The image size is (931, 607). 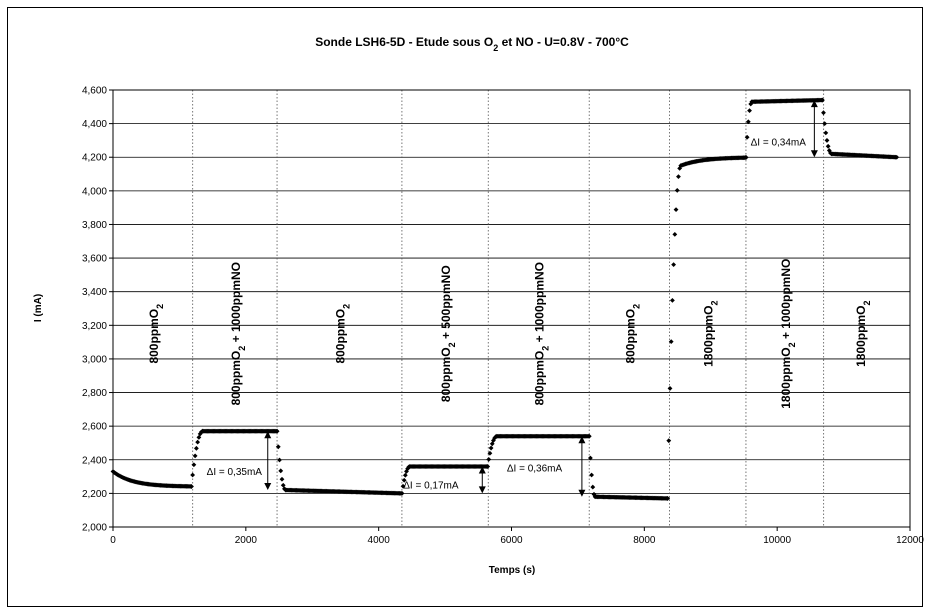 I want to click on y-tick-label: 2,600, so click(x=94, y=427).